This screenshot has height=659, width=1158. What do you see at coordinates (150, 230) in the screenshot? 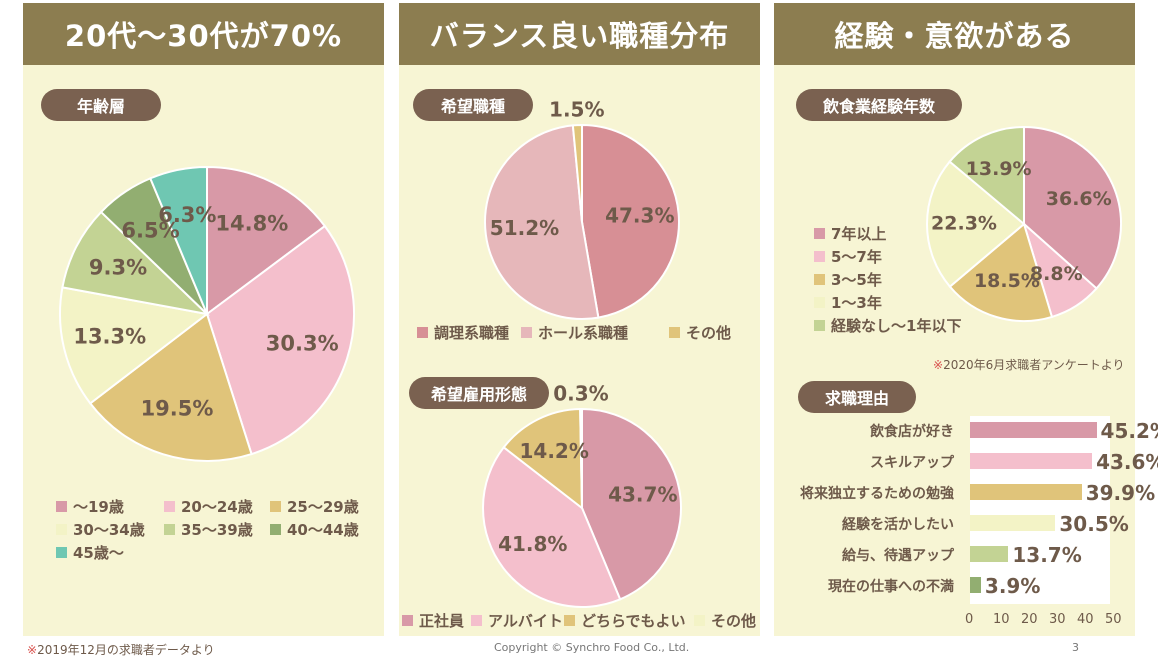
I see `age-value-label-5: 6.5%` at bounding box center [150, 230].